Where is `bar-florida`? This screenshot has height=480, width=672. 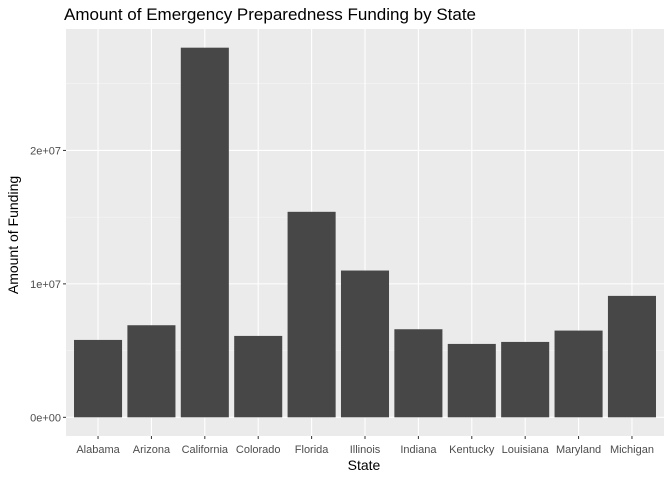 bar-florida is located at coordinates (311, 314).